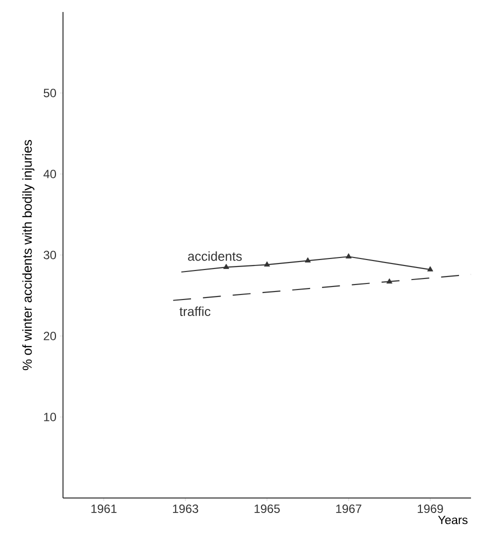  What do you see at coordinates (215, 256) in the screenshot?
I see `series-label: accidents` at bounding box center [215, 256].